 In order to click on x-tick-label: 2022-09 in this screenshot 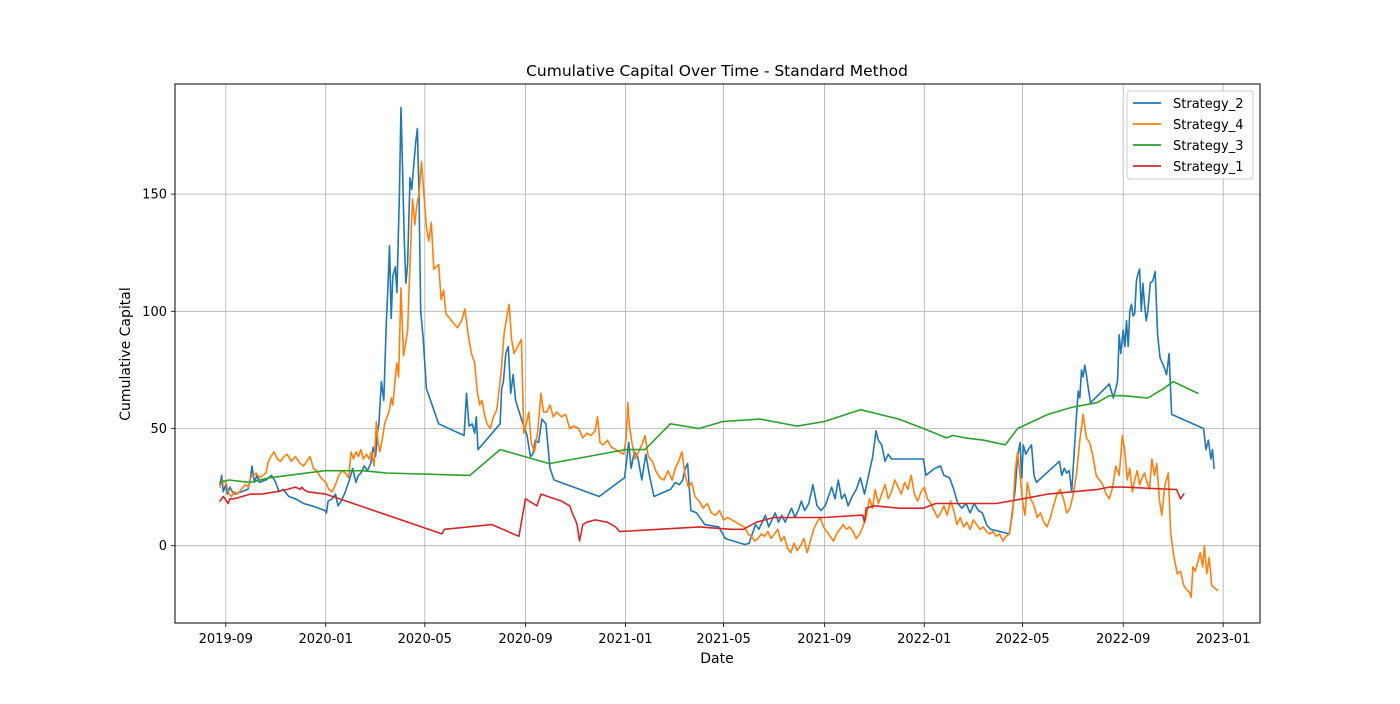, I will do `click(1123, 639)`.